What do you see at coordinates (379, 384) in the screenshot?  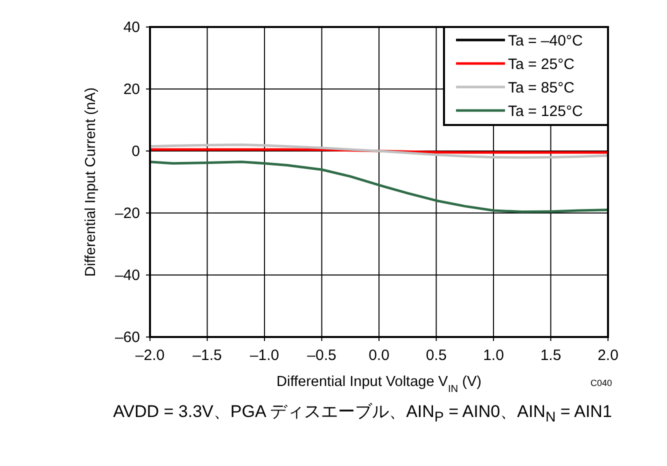 I see `x-axis-title: Differential Input Voltage V$_{IN}$ (V)` at bounding box center [379, 384].